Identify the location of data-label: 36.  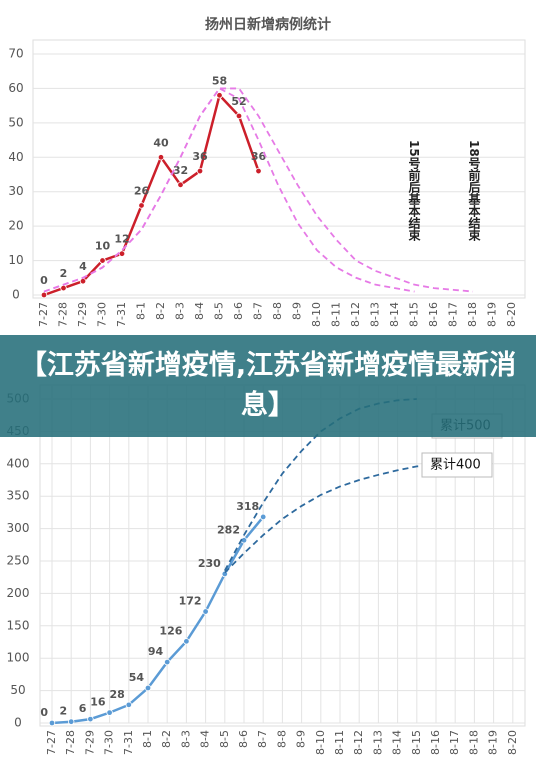
(200, 156).